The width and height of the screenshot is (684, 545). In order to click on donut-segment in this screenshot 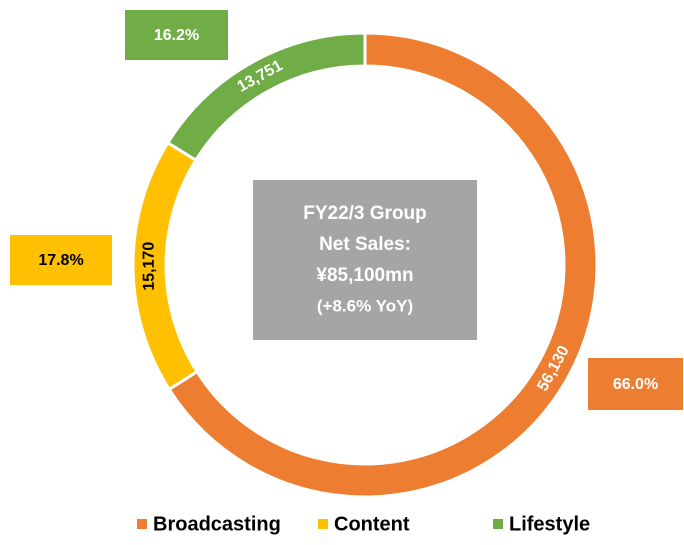, I will do `click(266, 97)`.